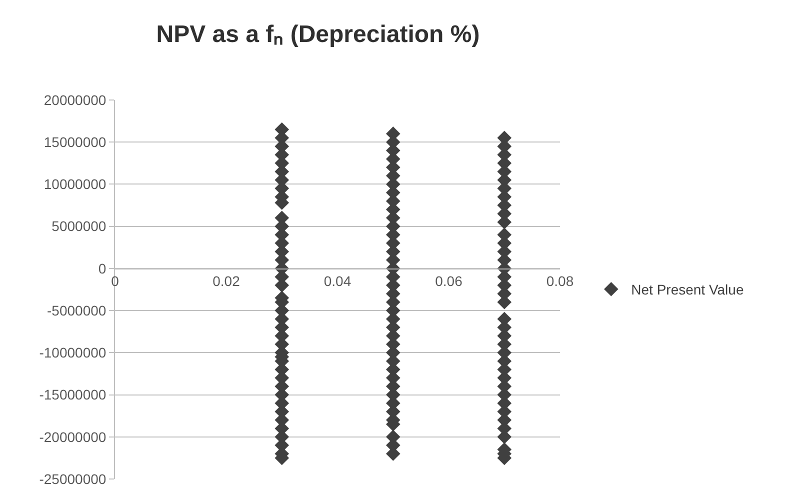 The width and height of the screenshot is (795, 499). What do you see at coordinates (226, 281) in the screenshot?
I see `x-tick-label: 0.02` at bounding box center [226, 281].